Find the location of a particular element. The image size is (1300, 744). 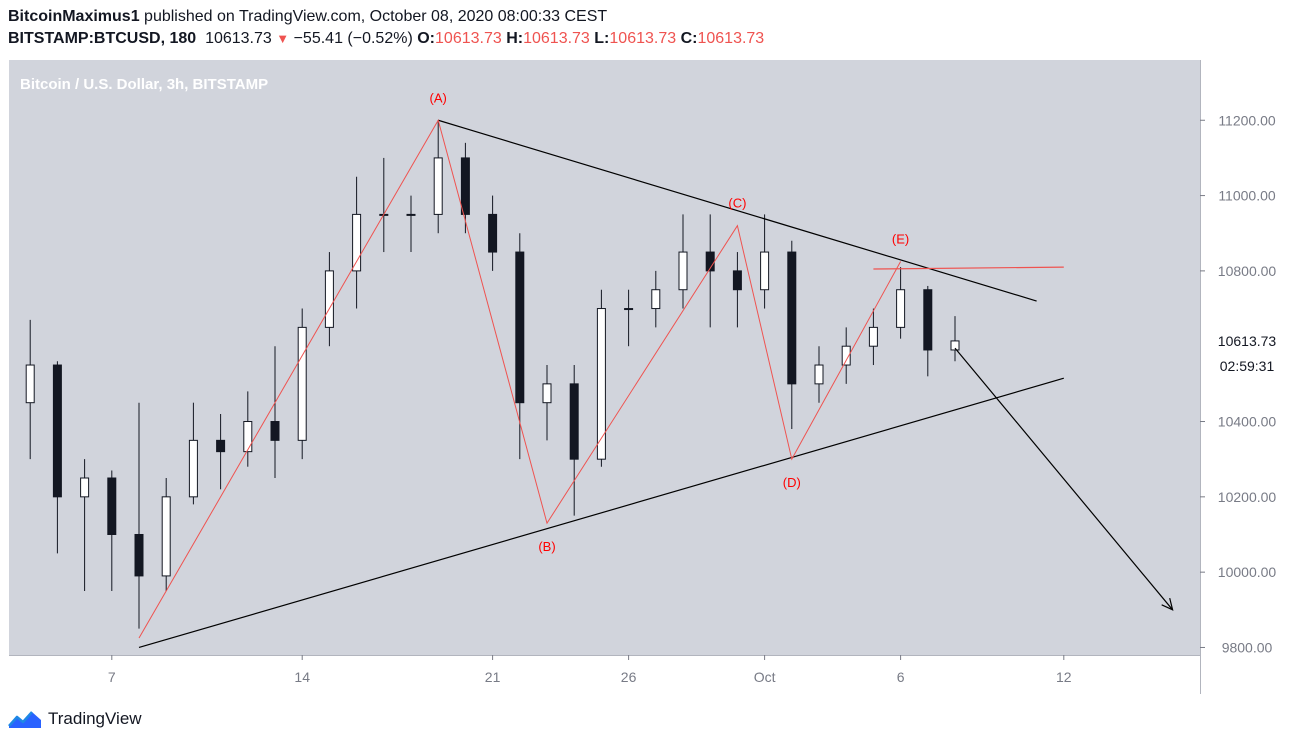

current-price: 10613.73 is located at coordinates (238, 38).